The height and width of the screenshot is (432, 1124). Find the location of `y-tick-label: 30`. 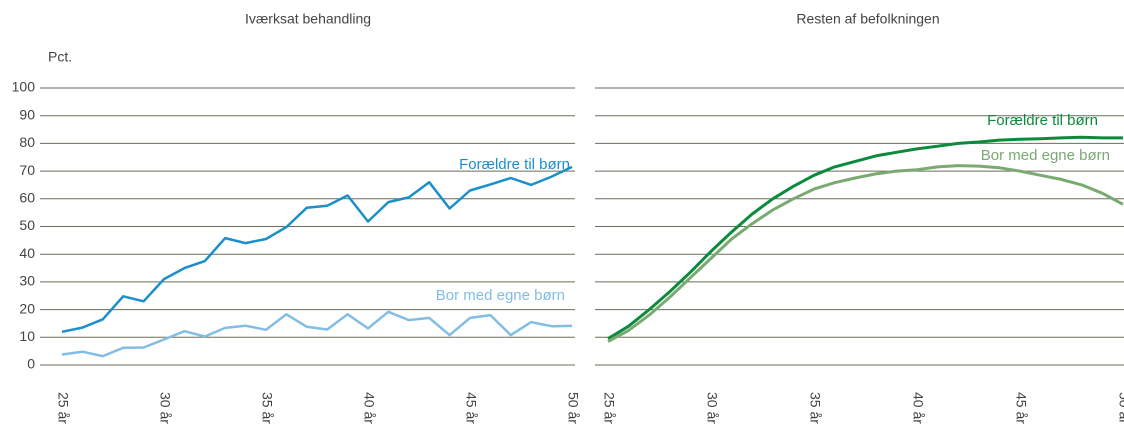

y-tick-label: 30 is located at coordinates (27, 281).